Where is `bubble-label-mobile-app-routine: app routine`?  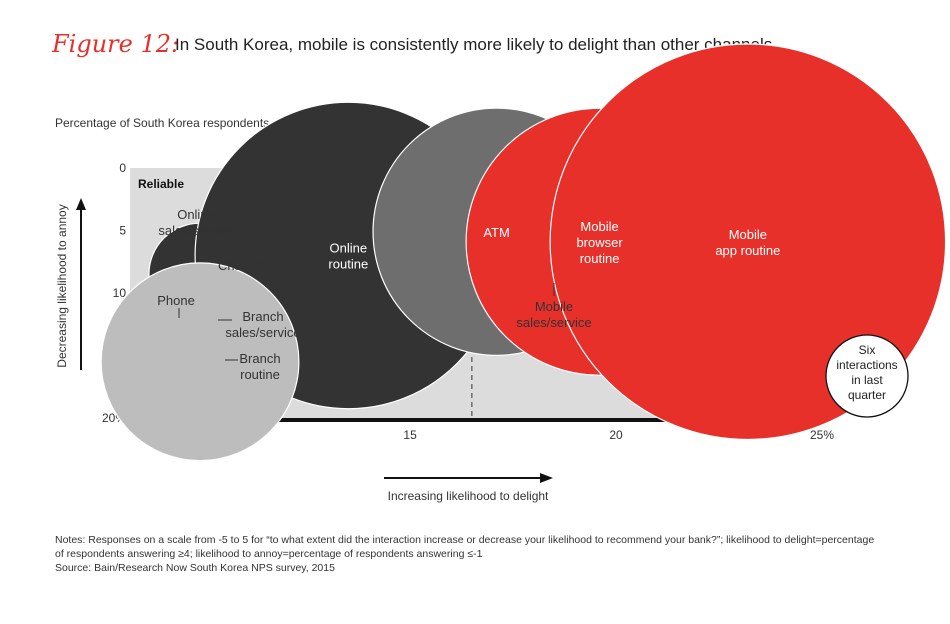
bubble-label-mobile-app-routine: app routine is located at coordinates (747, 250).